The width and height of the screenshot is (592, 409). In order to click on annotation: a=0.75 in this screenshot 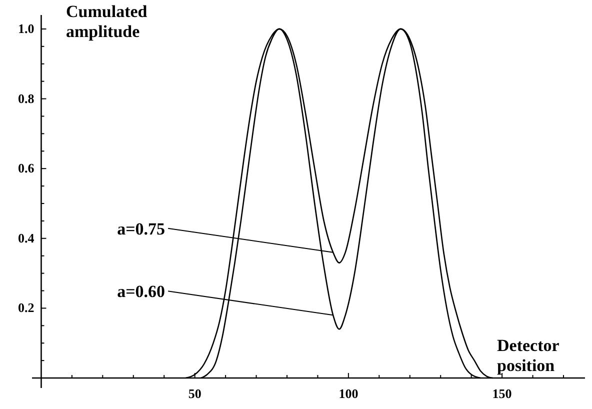, I will do `click(141, 228)`.